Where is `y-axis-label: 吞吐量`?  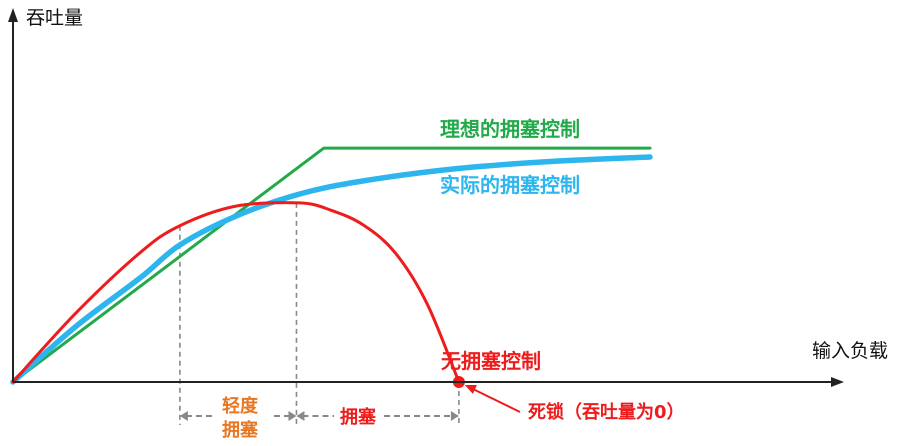 y-axis-label: 吞吐量 is located at coordinates (54, 18).